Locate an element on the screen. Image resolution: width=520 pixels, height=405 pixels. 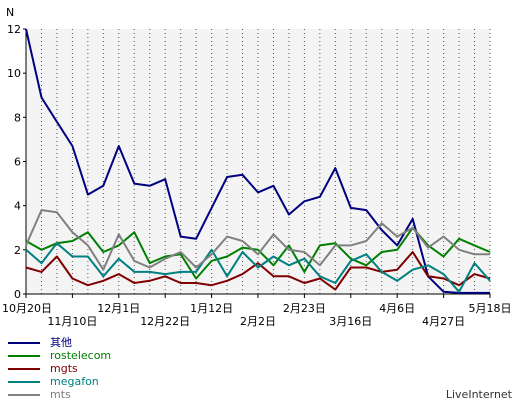
x-tick-label: 10月20日 is located at coordinates (27, 308).